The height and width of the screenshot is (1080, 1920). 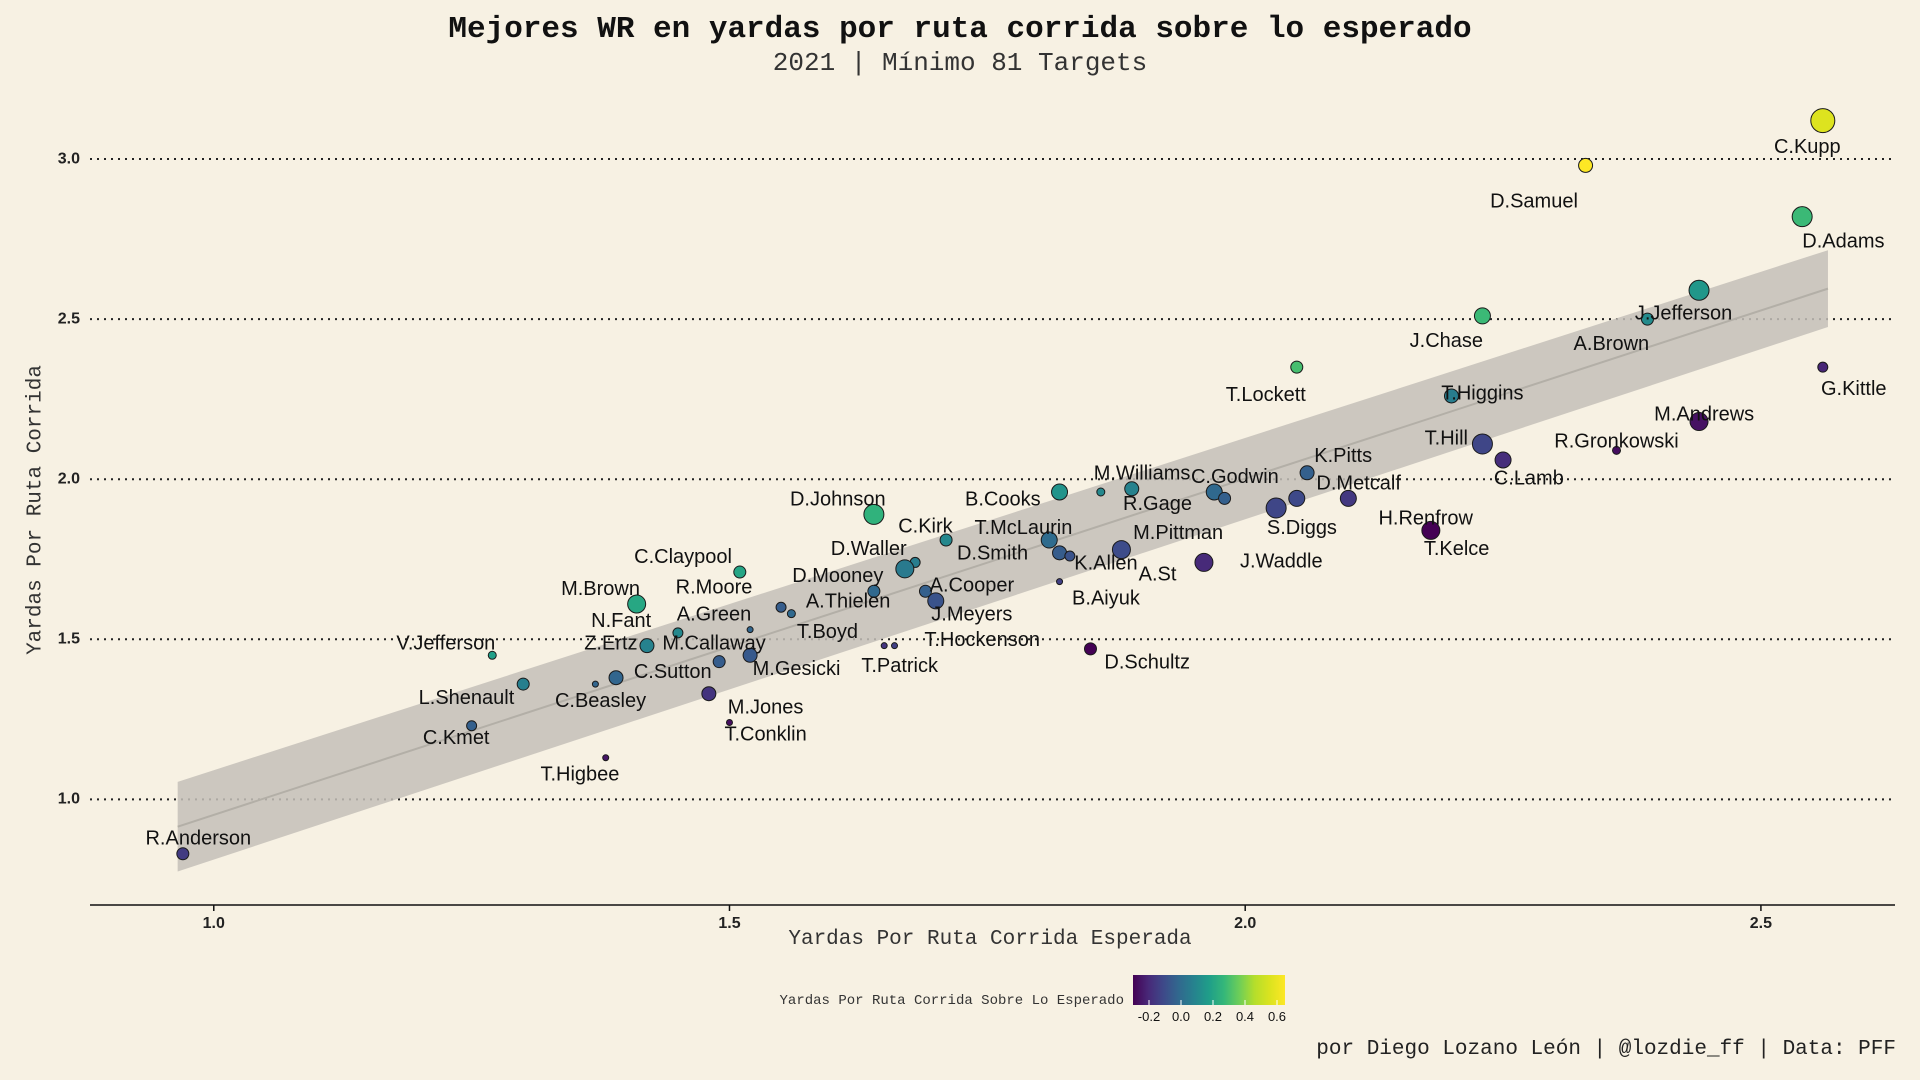 I want to click on point-A.Brown, so click(x=1647, y=319).